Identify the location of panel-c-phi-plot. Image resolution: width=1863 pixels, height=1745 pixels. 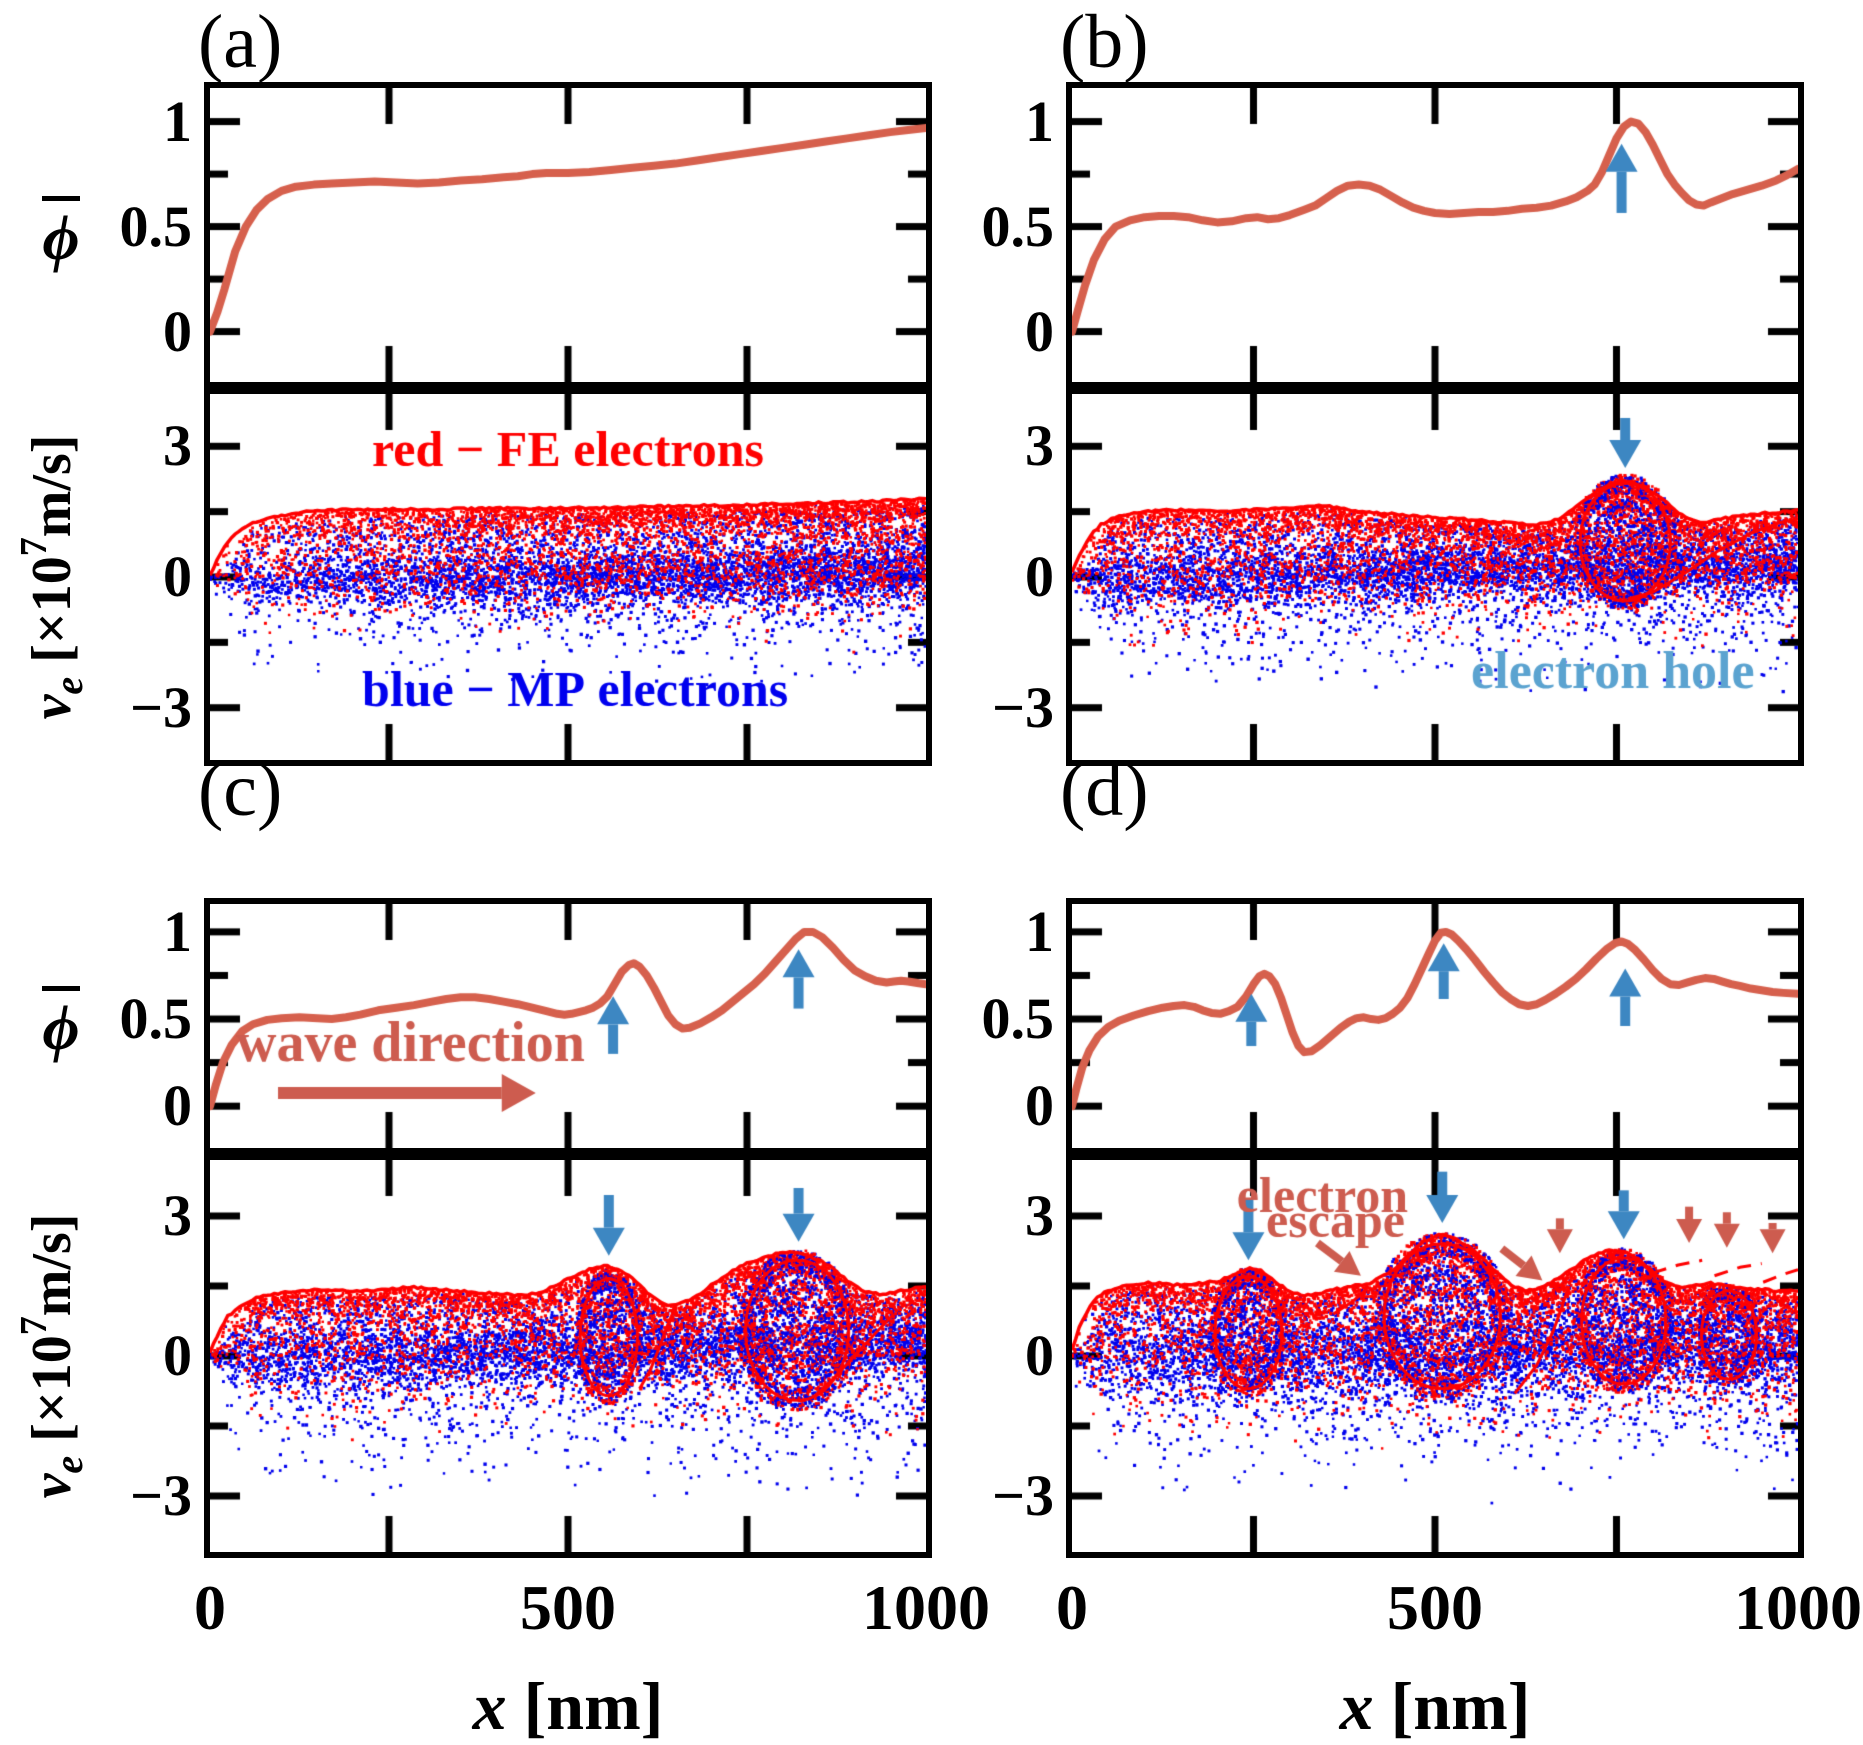
(568, 1026).